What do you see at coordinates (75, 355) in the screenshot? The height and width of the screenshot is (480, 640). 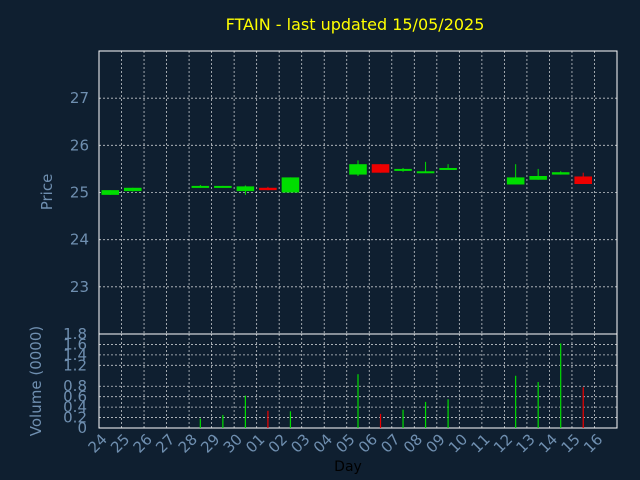 I see `volume-tick-label: 1.4` at bounding box center [75, 355].